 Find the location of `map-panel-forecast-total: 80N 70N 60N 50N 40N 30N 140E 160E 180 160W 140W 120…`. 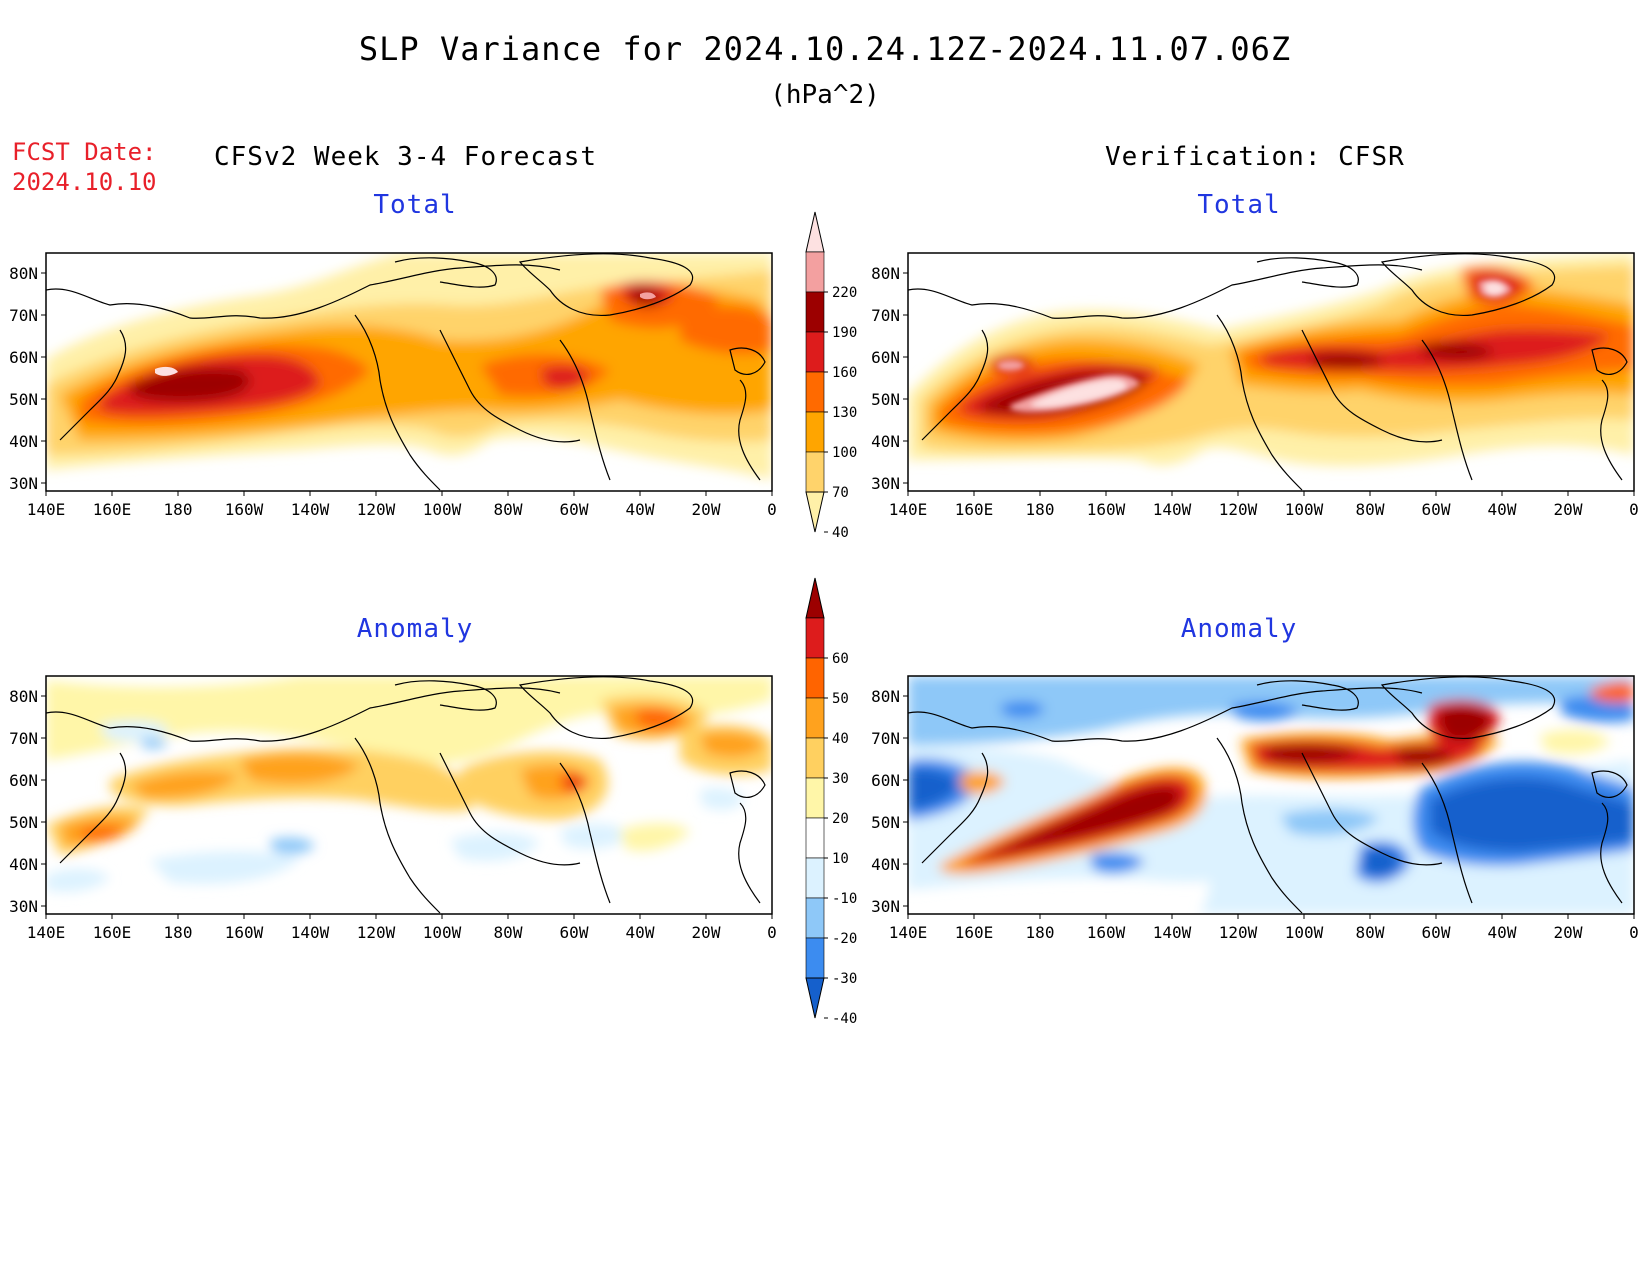

map-panel-forecast-total: 80N 70N 60N 50N 40N 30N 140E 160E 180 160W 140W 120… is located at coordinates (393, 385).